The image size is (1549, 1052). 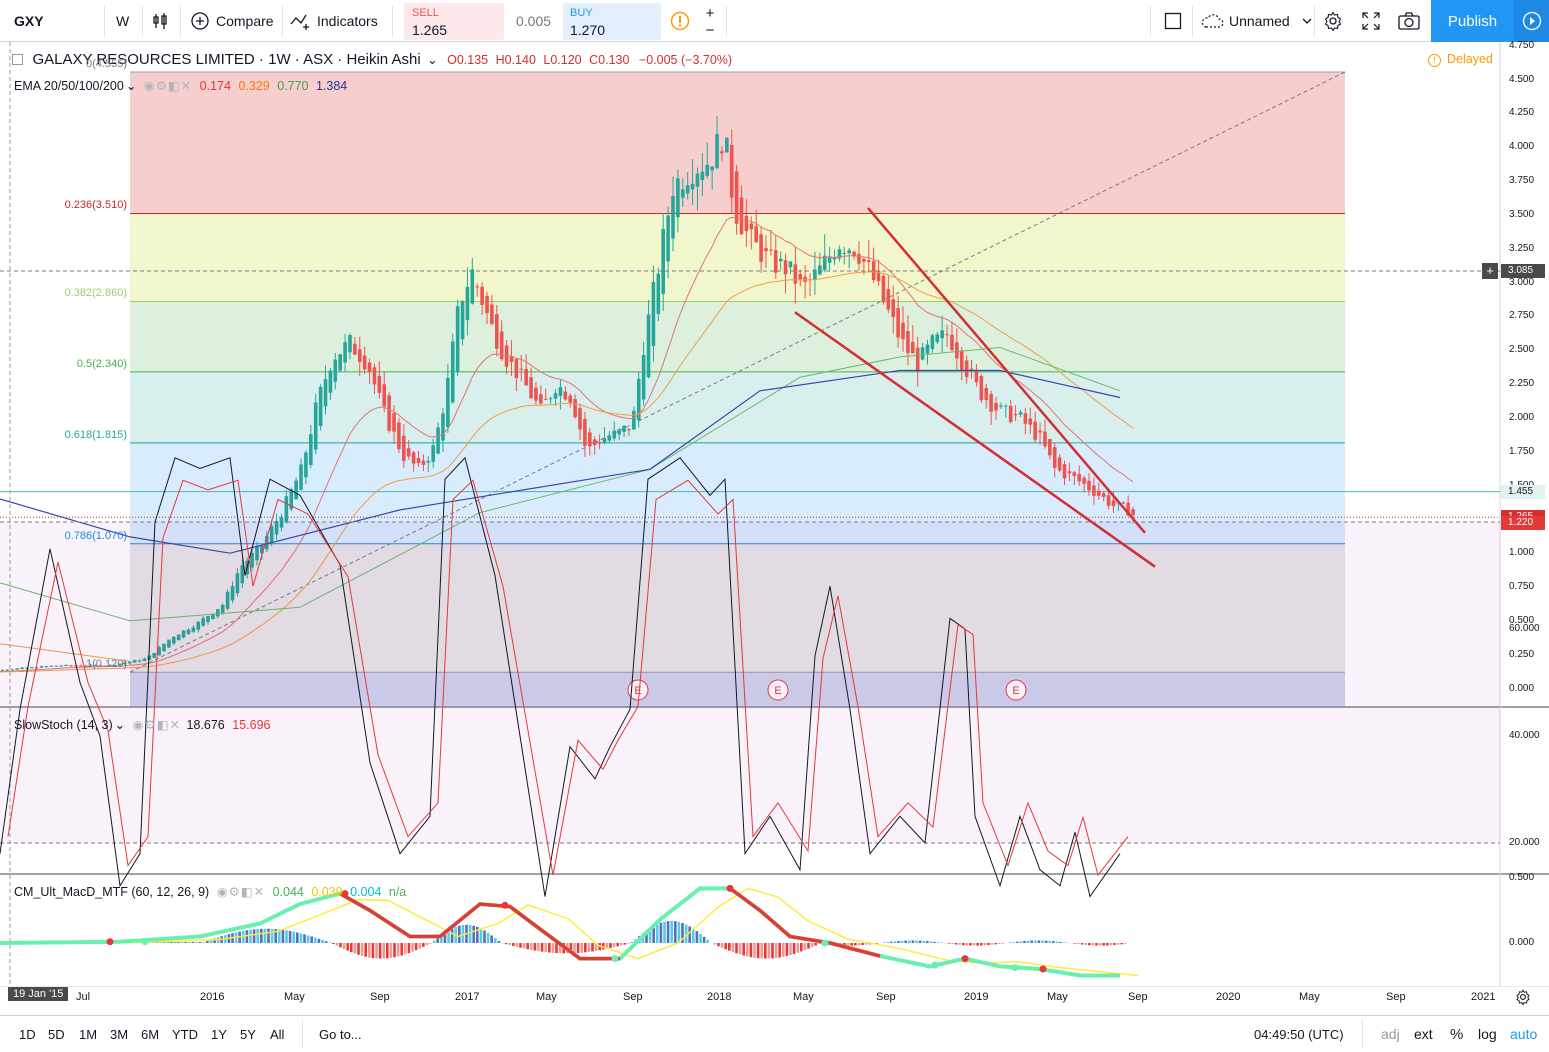 I want to click on scale-option-1: ext, so click(x=1423, y=1034).